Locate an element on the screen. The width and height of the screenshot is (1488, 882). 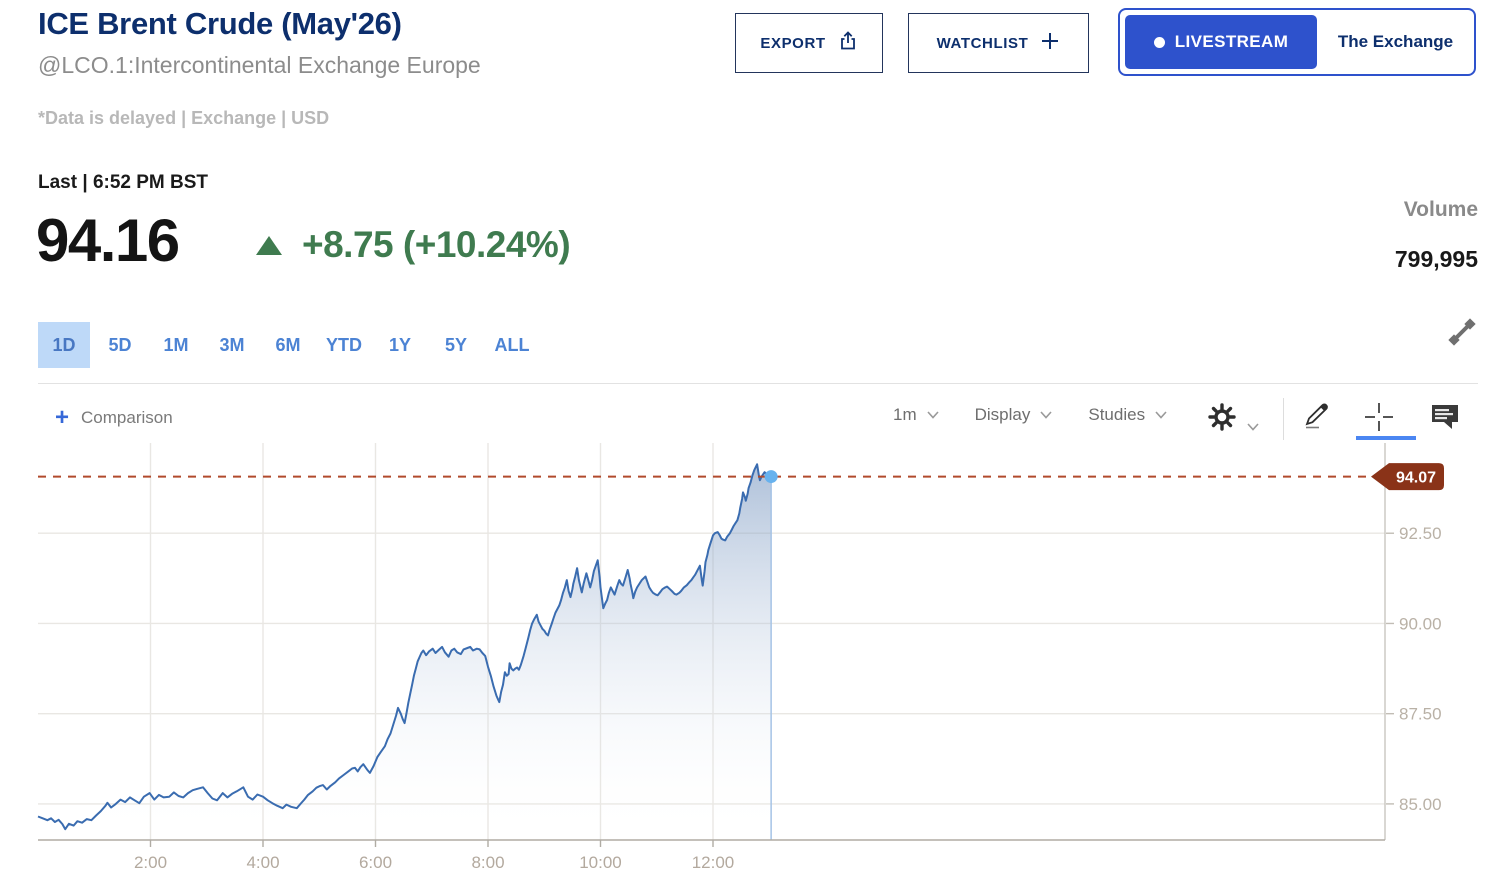
tab-6m: 6M is located at coordinates (288, 344).